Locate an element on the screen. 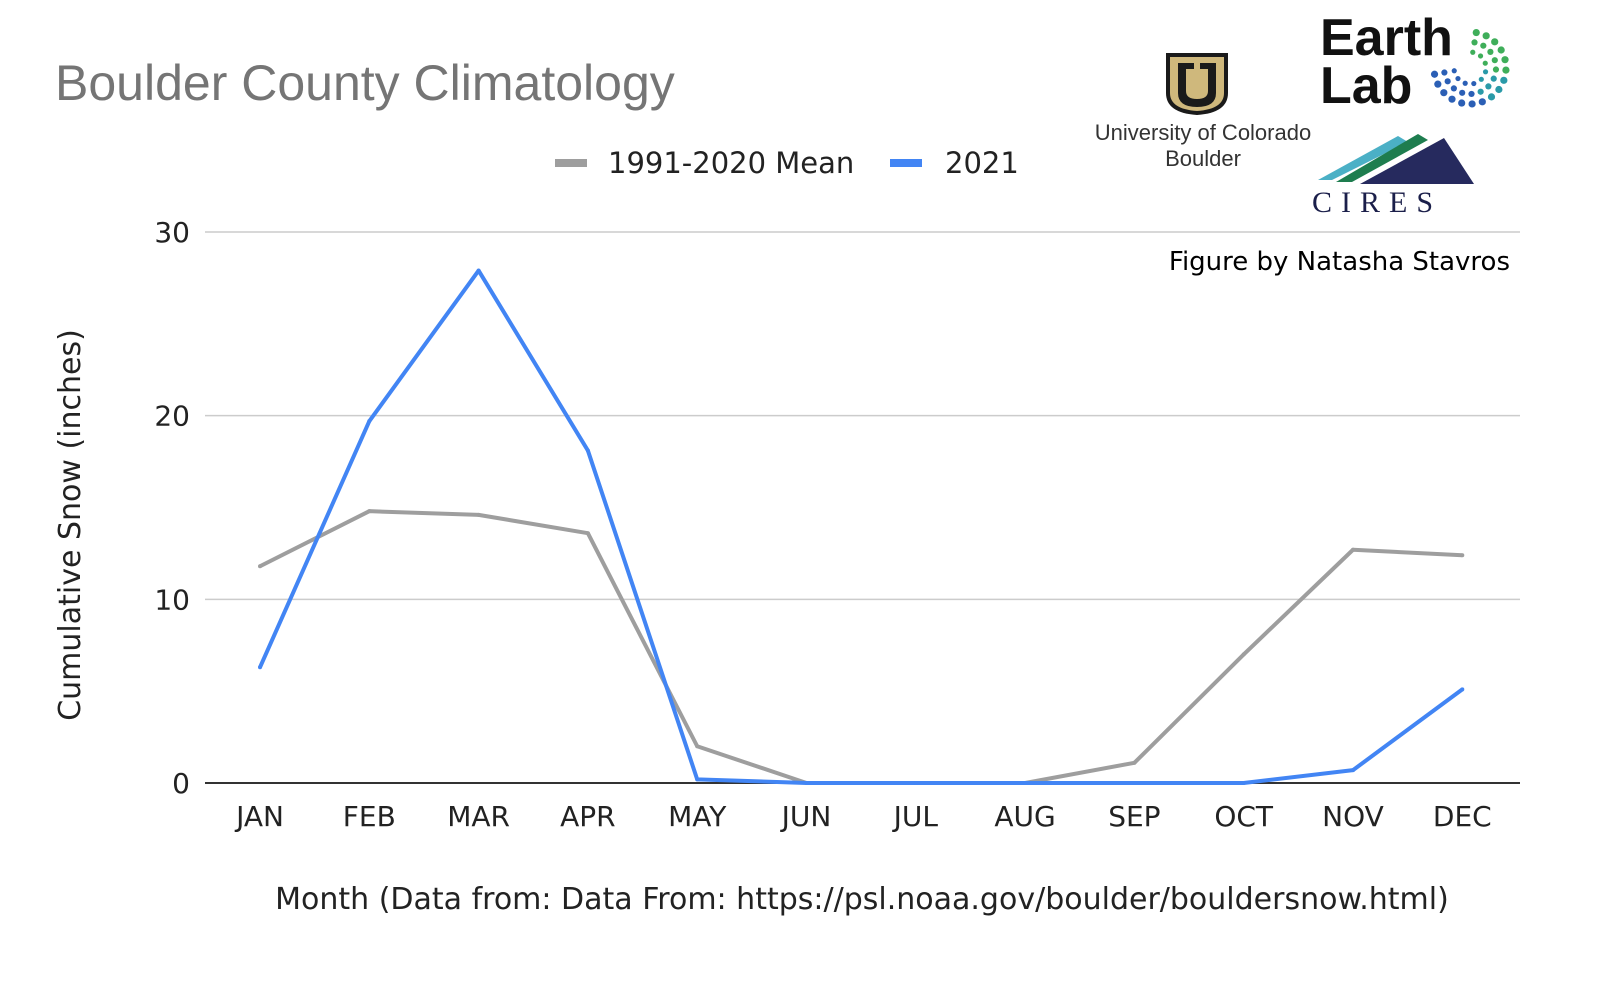 This screenshot has height=989, width=1600. cu-boulder-logo: University of Colorado Boulder is located at coordinates (1203, 112).